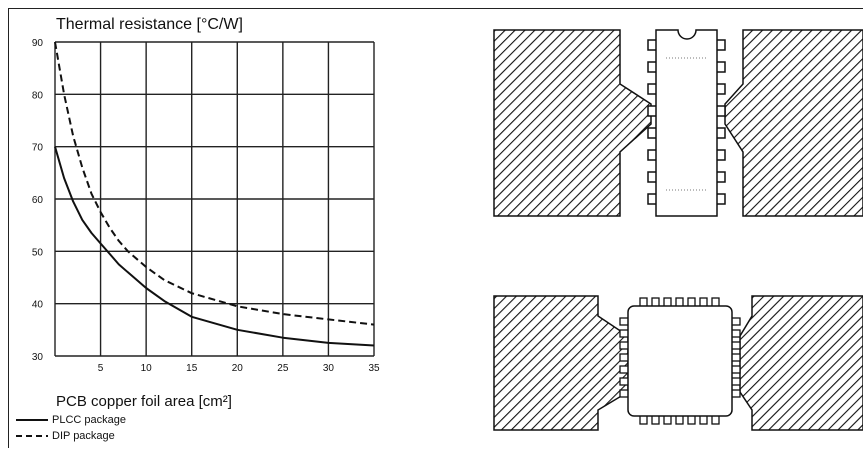  Describe the element at coordinates (38, 305) in the screenshot. I see `y-tick-label: 40` at that location.